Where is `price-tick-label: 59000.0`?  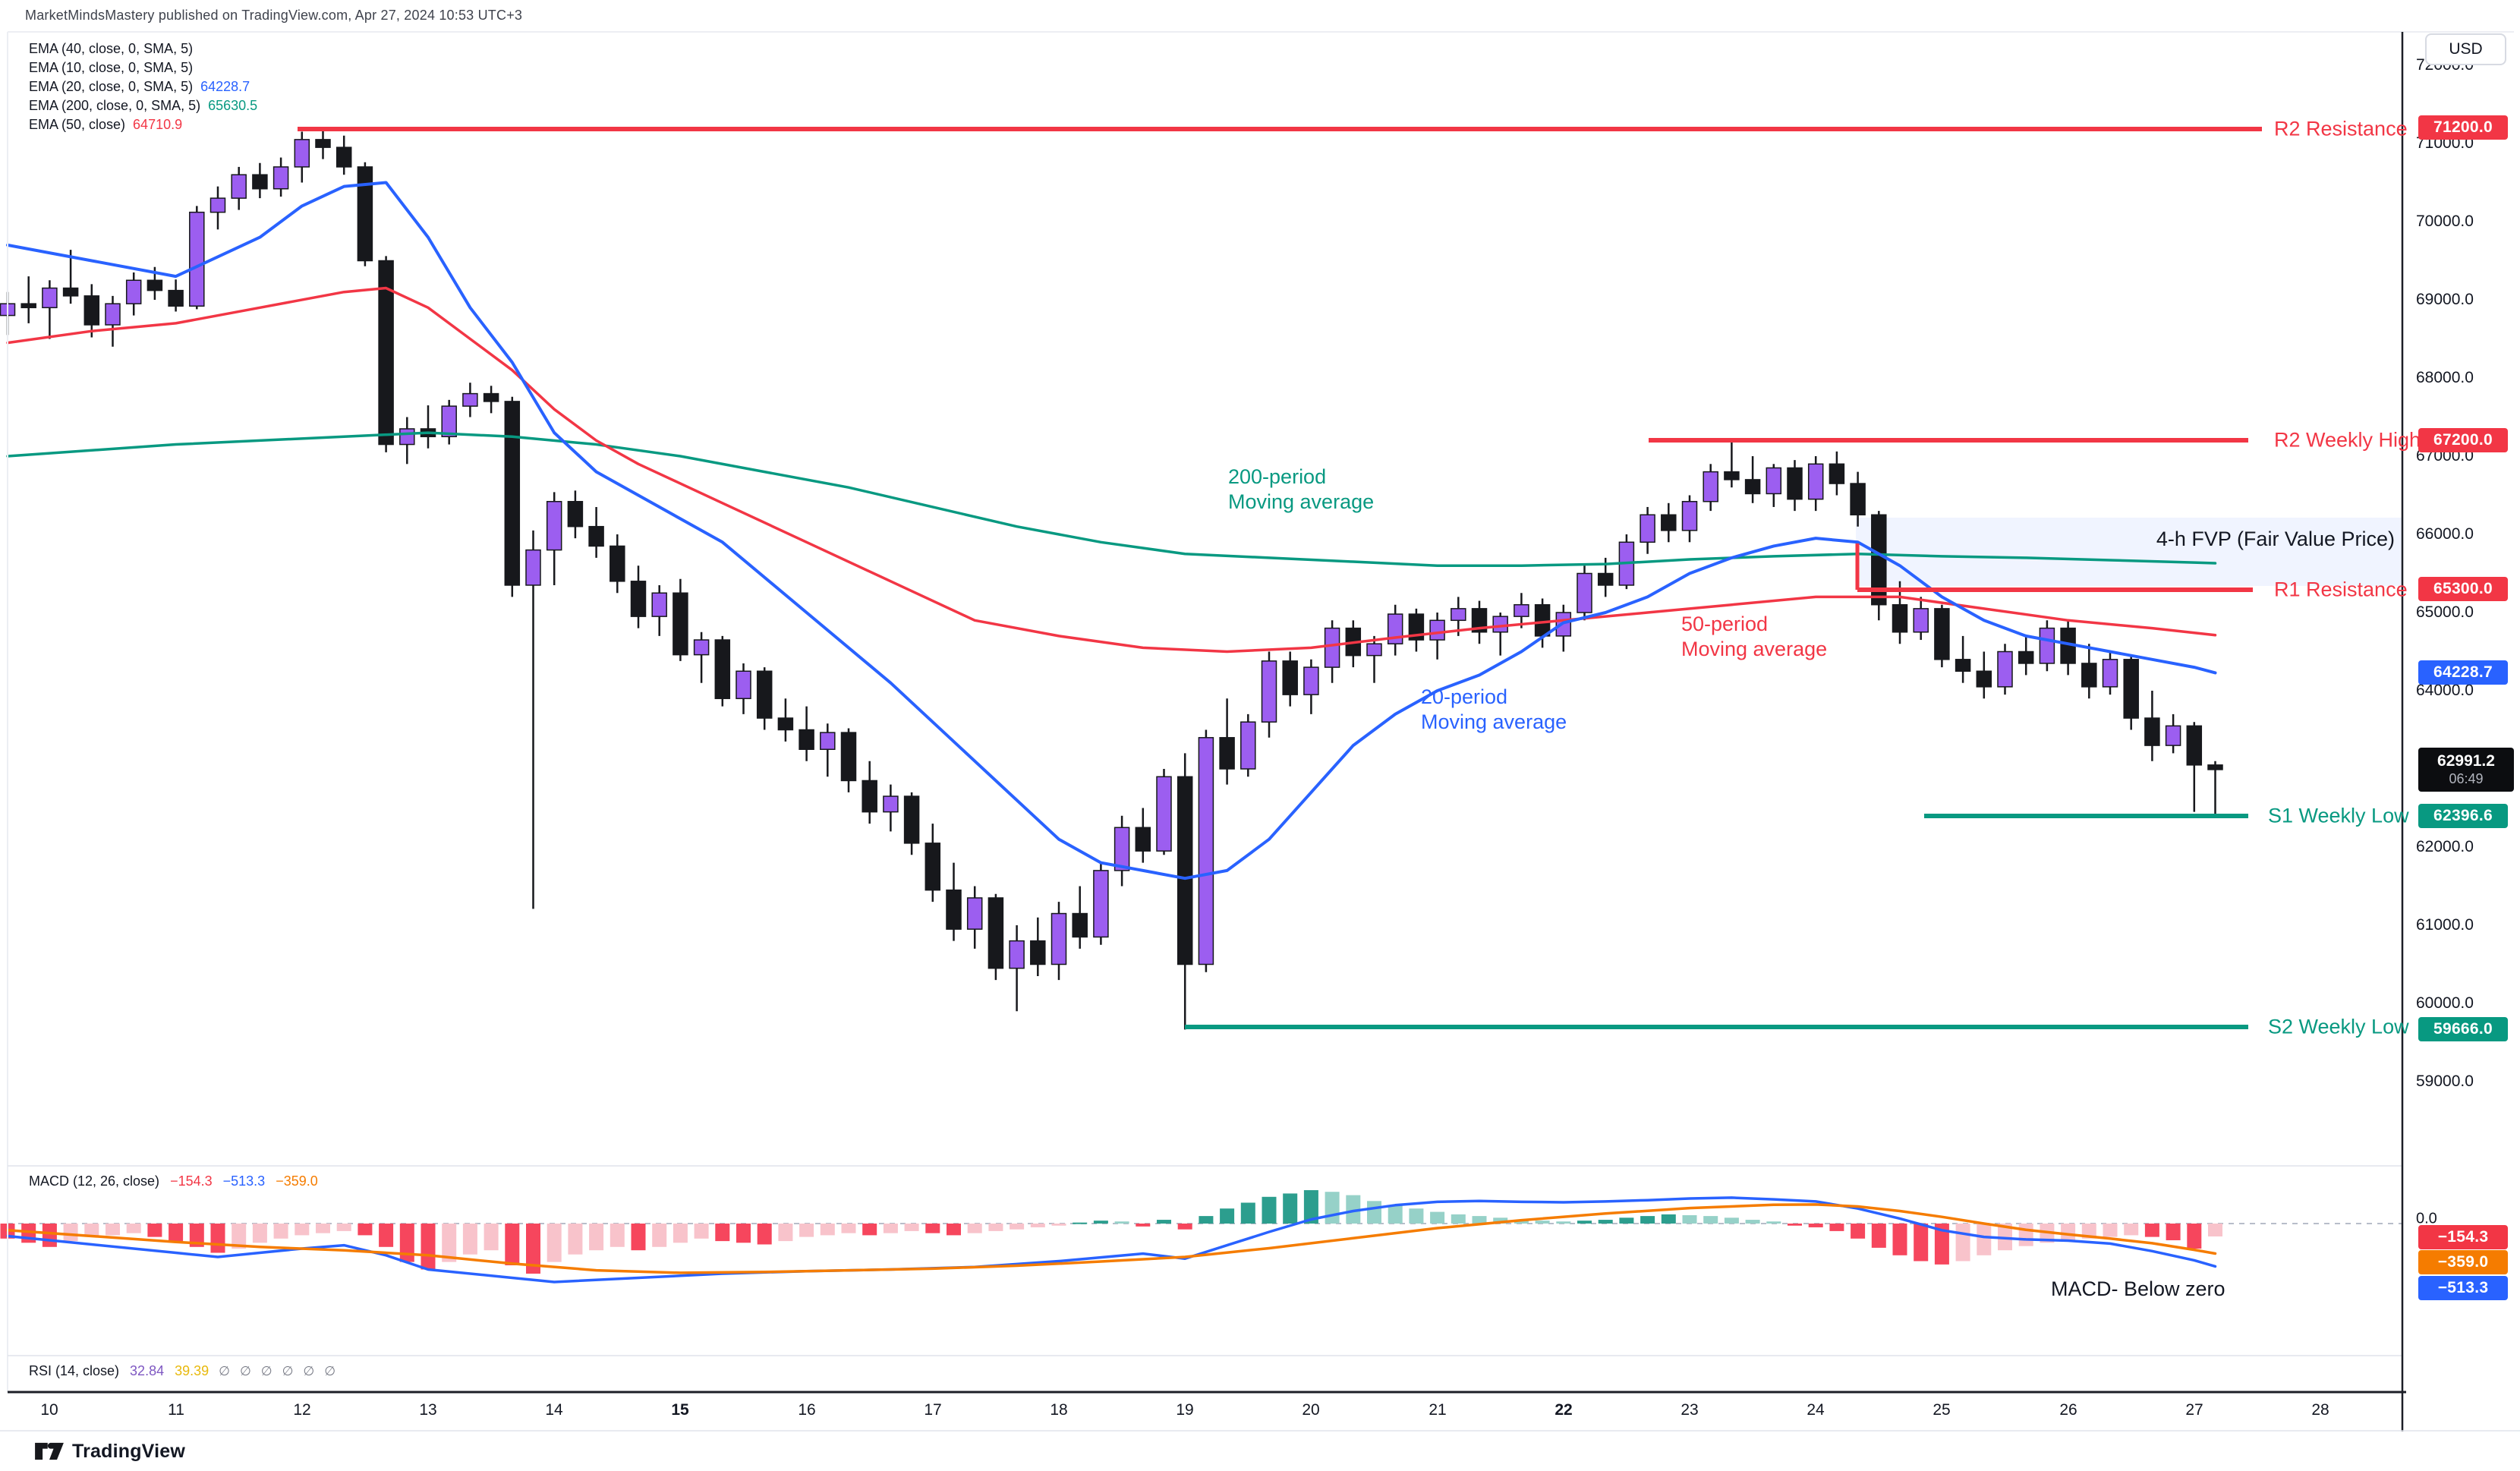 price-tick-label: 59000.0 is located at coordinates (2445, 1081).